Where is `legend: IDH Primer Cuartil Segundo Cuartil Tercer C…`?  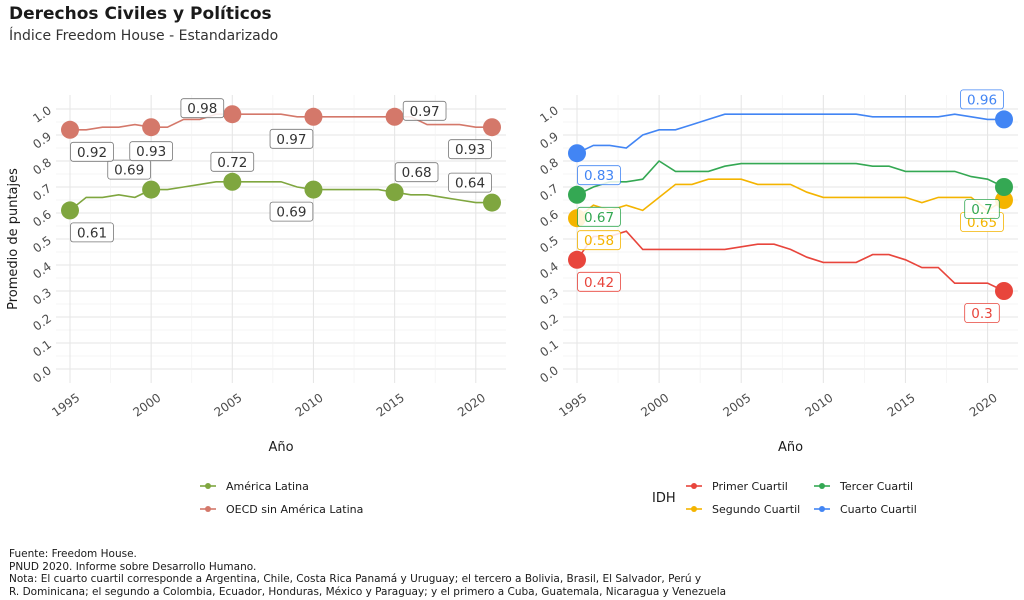 legend: IDH Primer Cuartil Segundo Cuartil Tercer C… is located at coordinates (784, 498).